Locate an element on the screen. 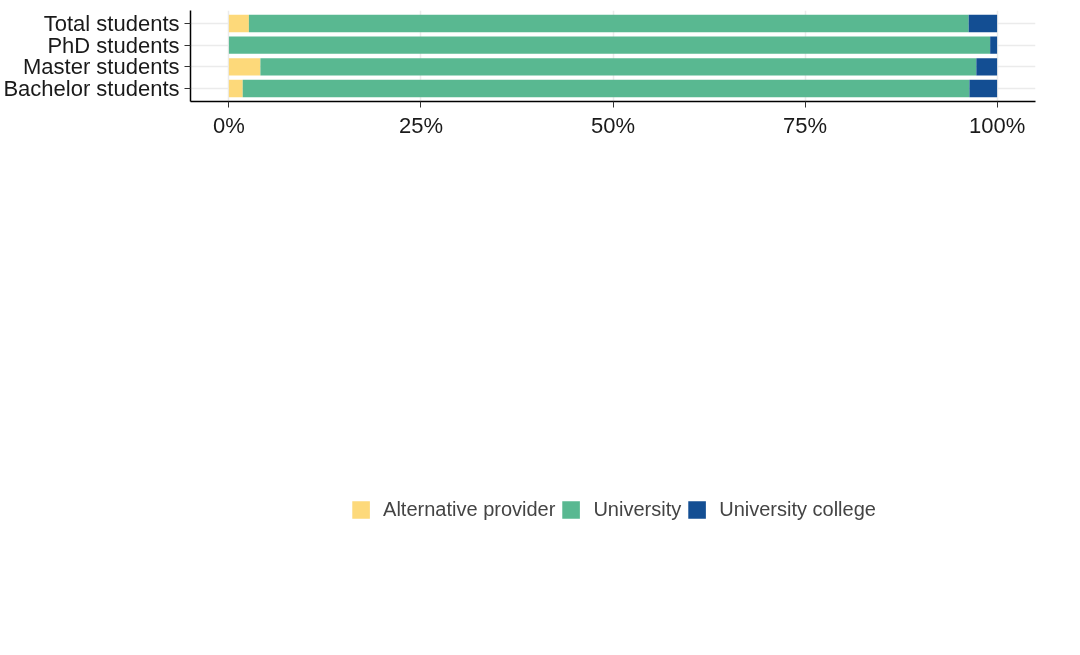 The image size is (1080, 655). x-tick-label: 100% is located at coordinates (997, 125).